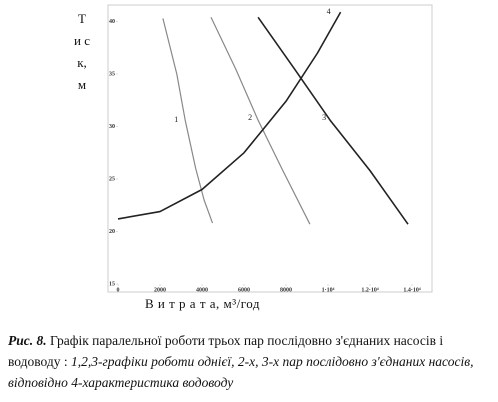  Describe the element at coordinates (112, 74) in the screenshot. I see `y-tick-label: 35` at that location.